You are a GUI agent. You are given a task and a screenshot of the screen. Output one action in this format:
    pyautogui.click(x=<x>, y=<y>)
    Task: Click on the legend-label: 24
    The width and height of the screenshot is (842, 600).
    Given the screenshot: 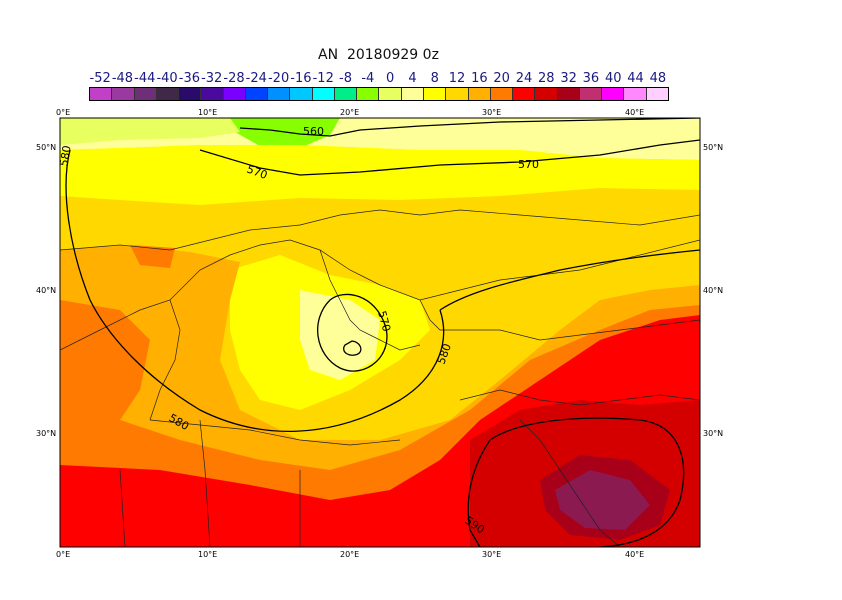 What is the action you would take?
    pyautogui.click(x=524, y=78)
    